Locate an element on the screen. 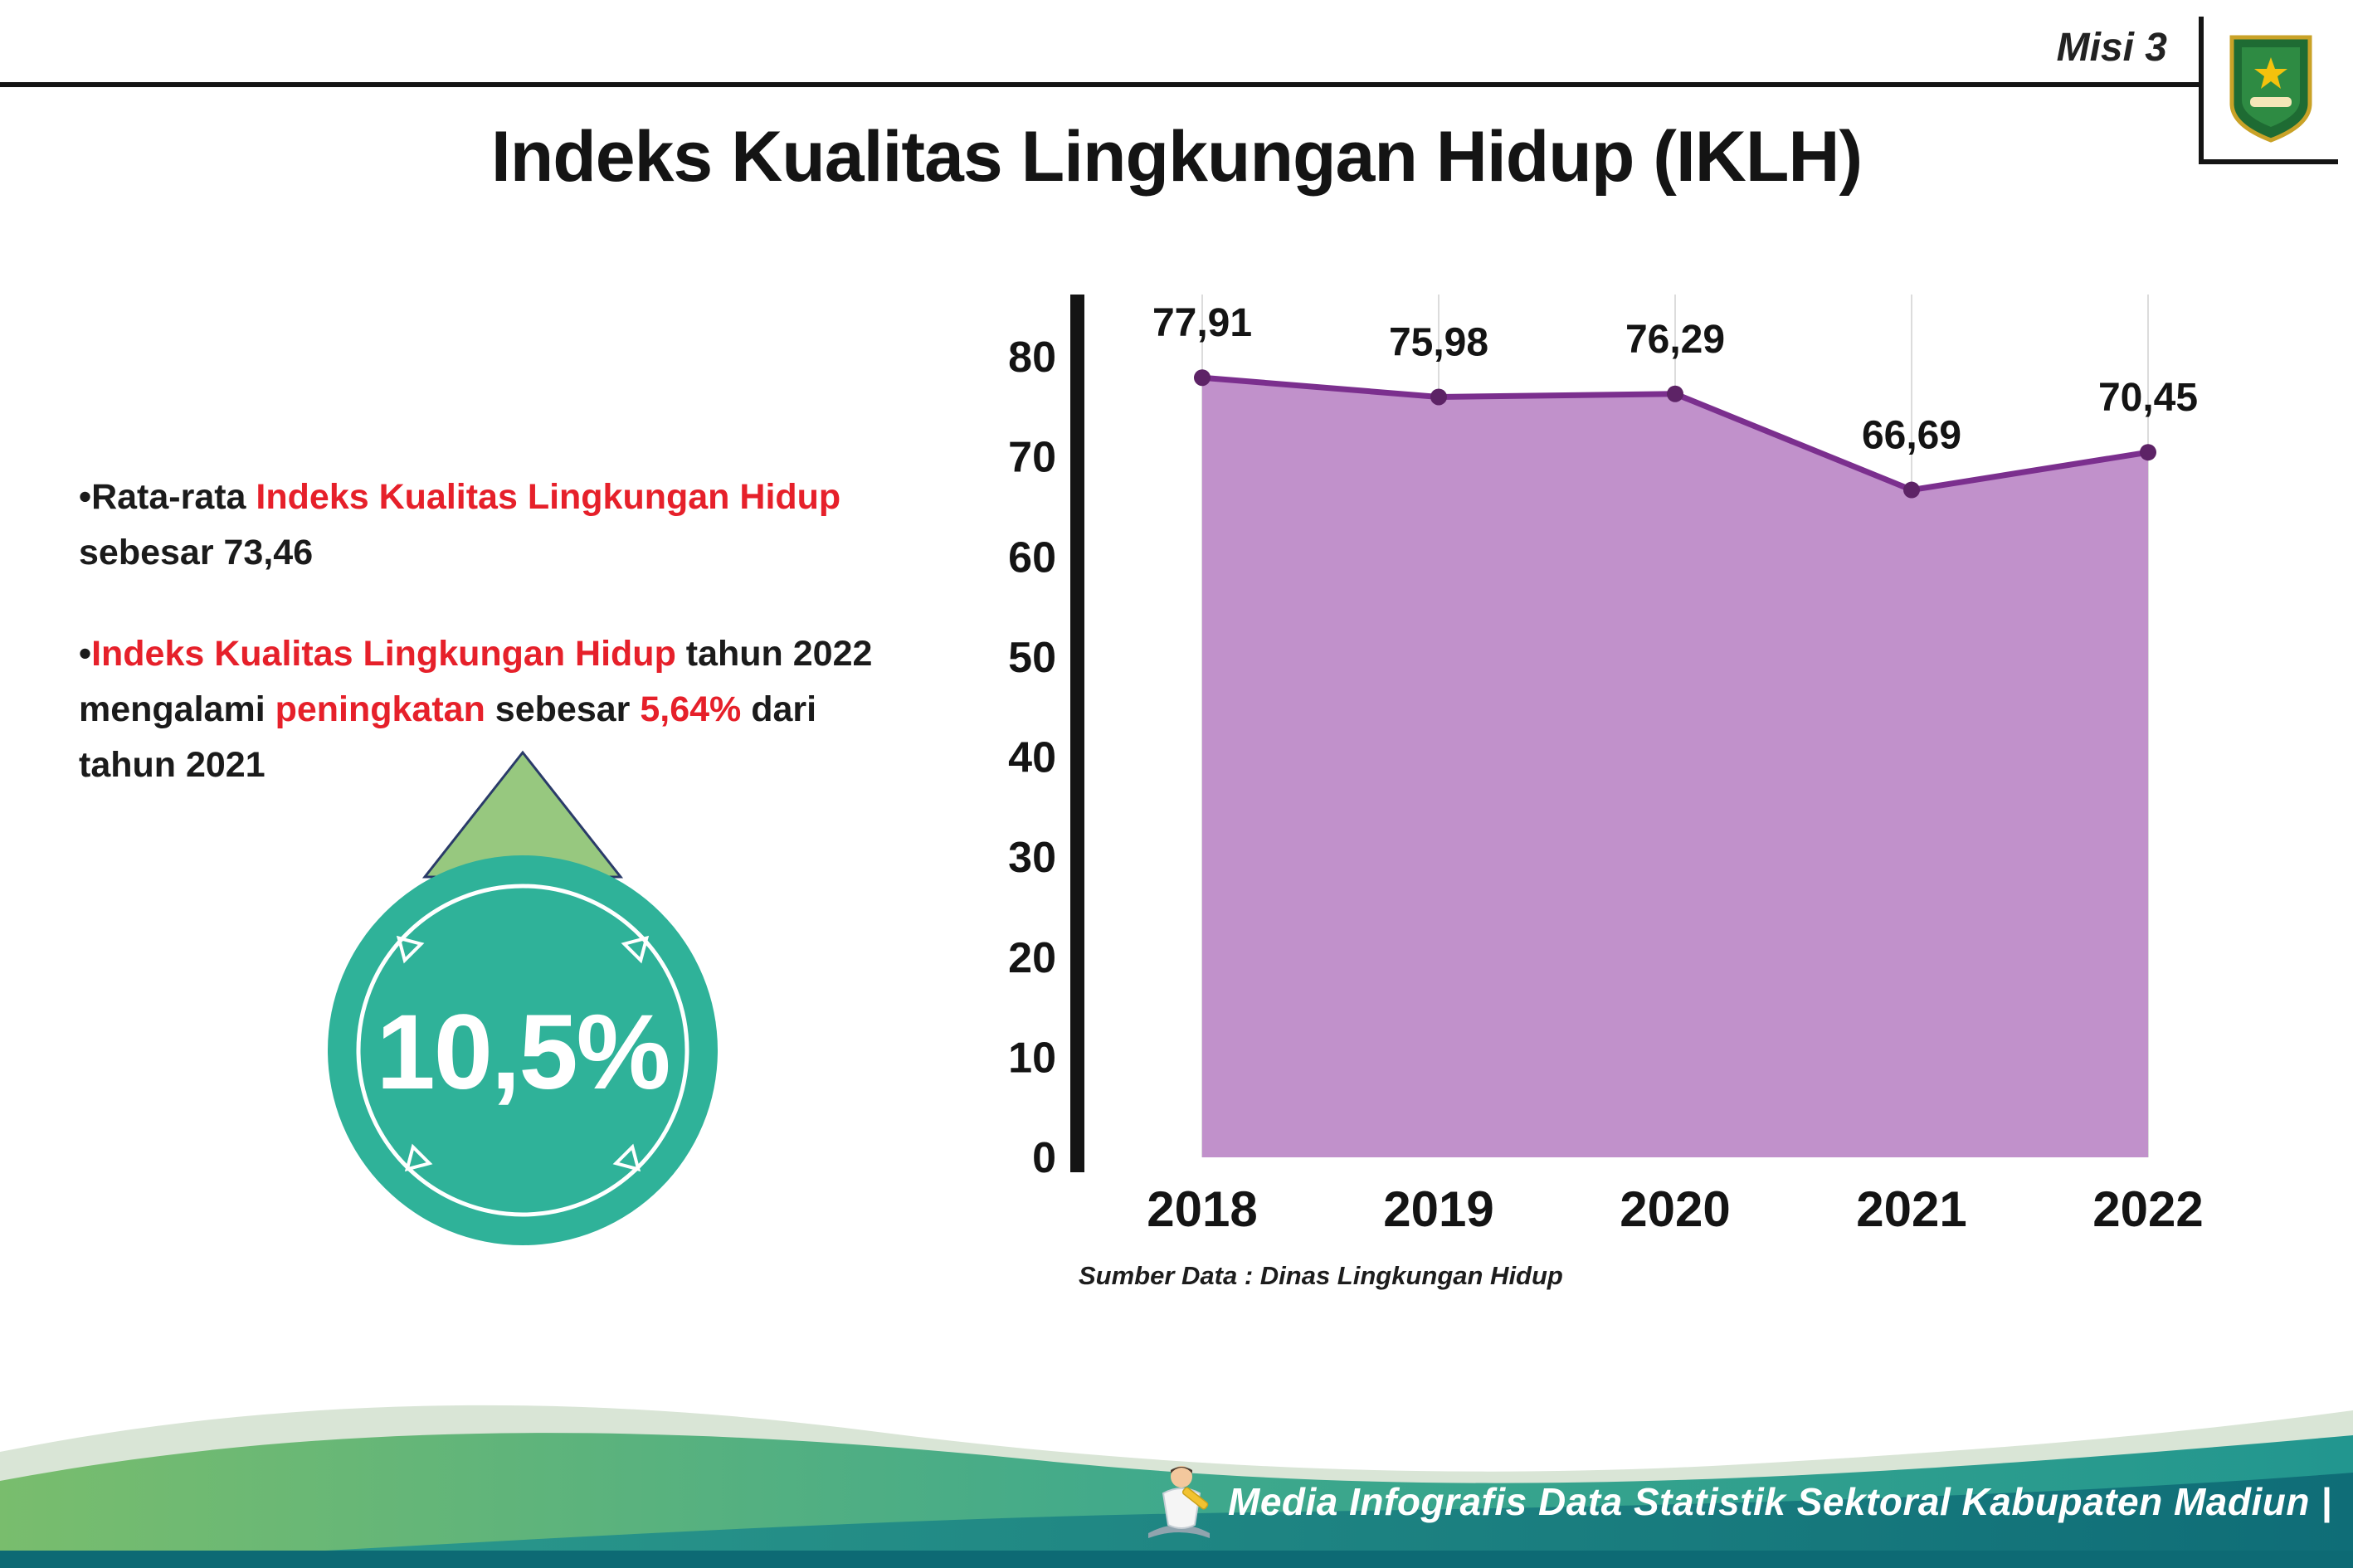  value-label: 66,69 is located at coordinates (1911, 436).